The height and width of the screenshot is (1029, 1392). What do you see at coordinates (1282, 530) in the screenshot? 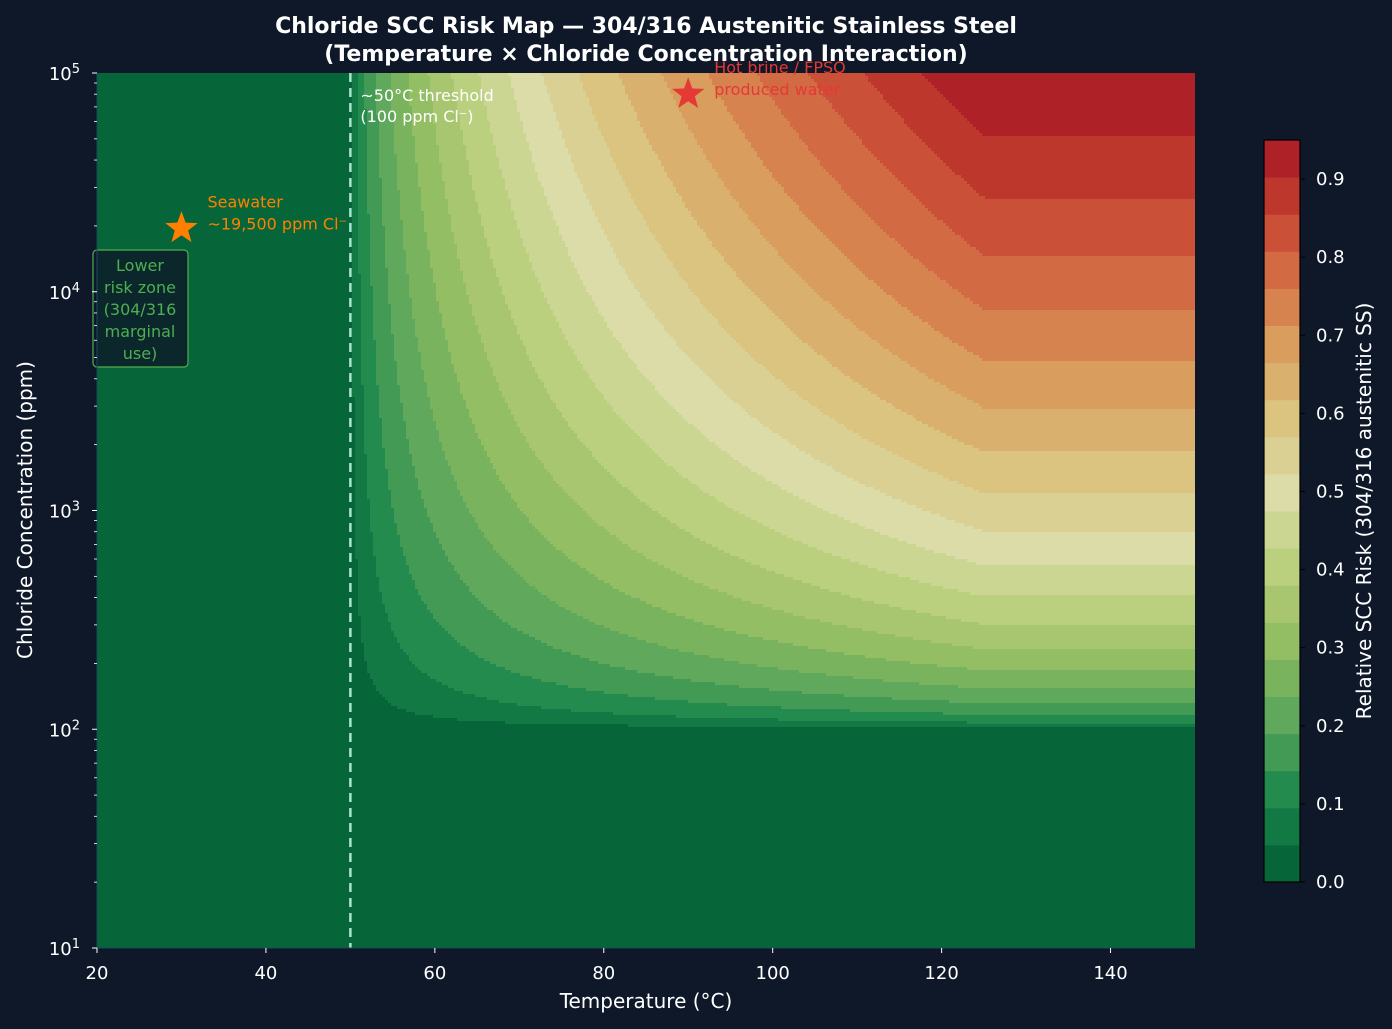
I see `colorbar-band` at bounding box center [1282, 530].